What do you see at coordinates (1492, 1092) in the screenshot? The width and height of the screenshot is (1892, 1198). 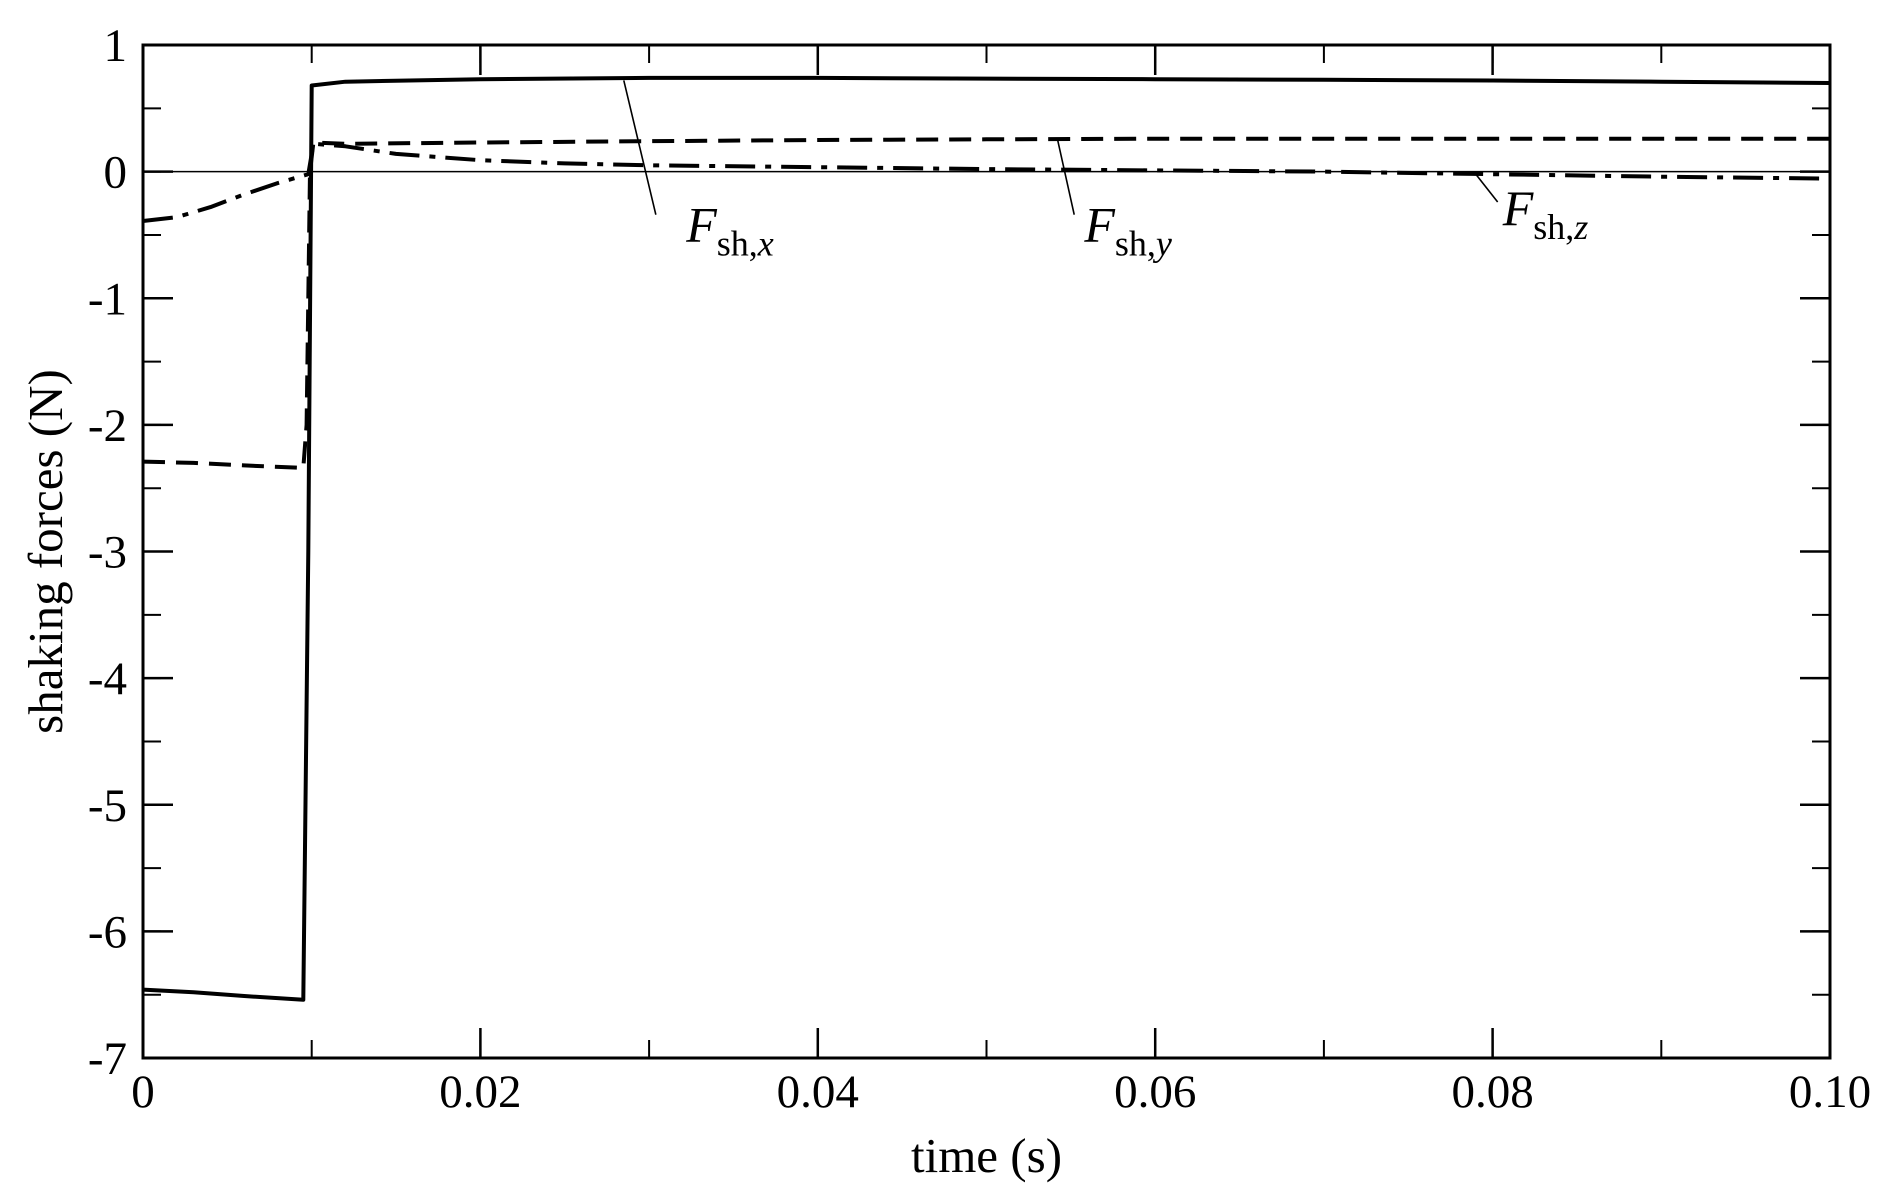 I see `x-tick-label: 0.08` at bounding box center [1492, 1092].